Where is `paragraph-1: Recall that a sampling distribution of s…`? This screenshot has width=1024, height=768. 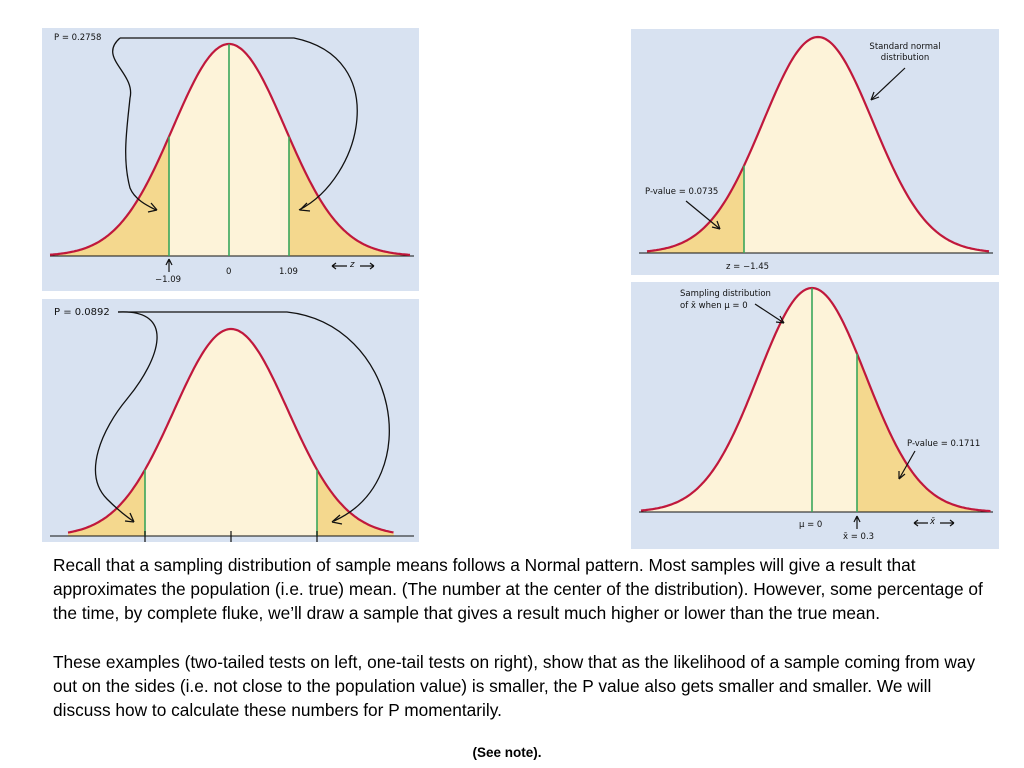
paragraph-1: Recall that a sampling distribution of s… is located at coordinates (518, 589).